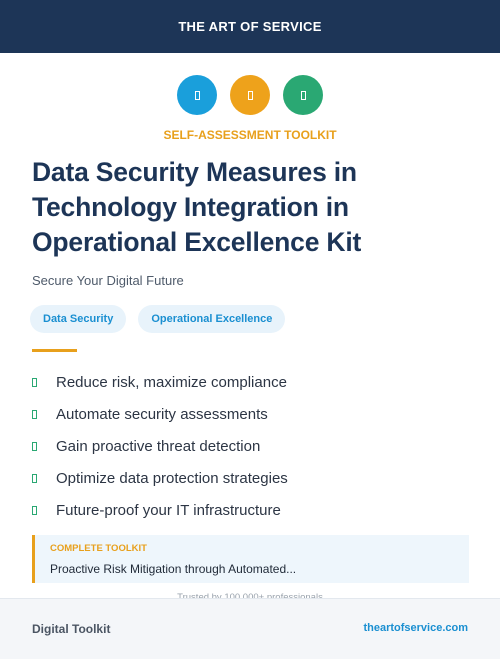 This screenshot has width=500, height=659. Describe the element at coordinates (250, 628) in the screenshot. I see `footer: Digital Toolkit theartofservice.com` at that location.